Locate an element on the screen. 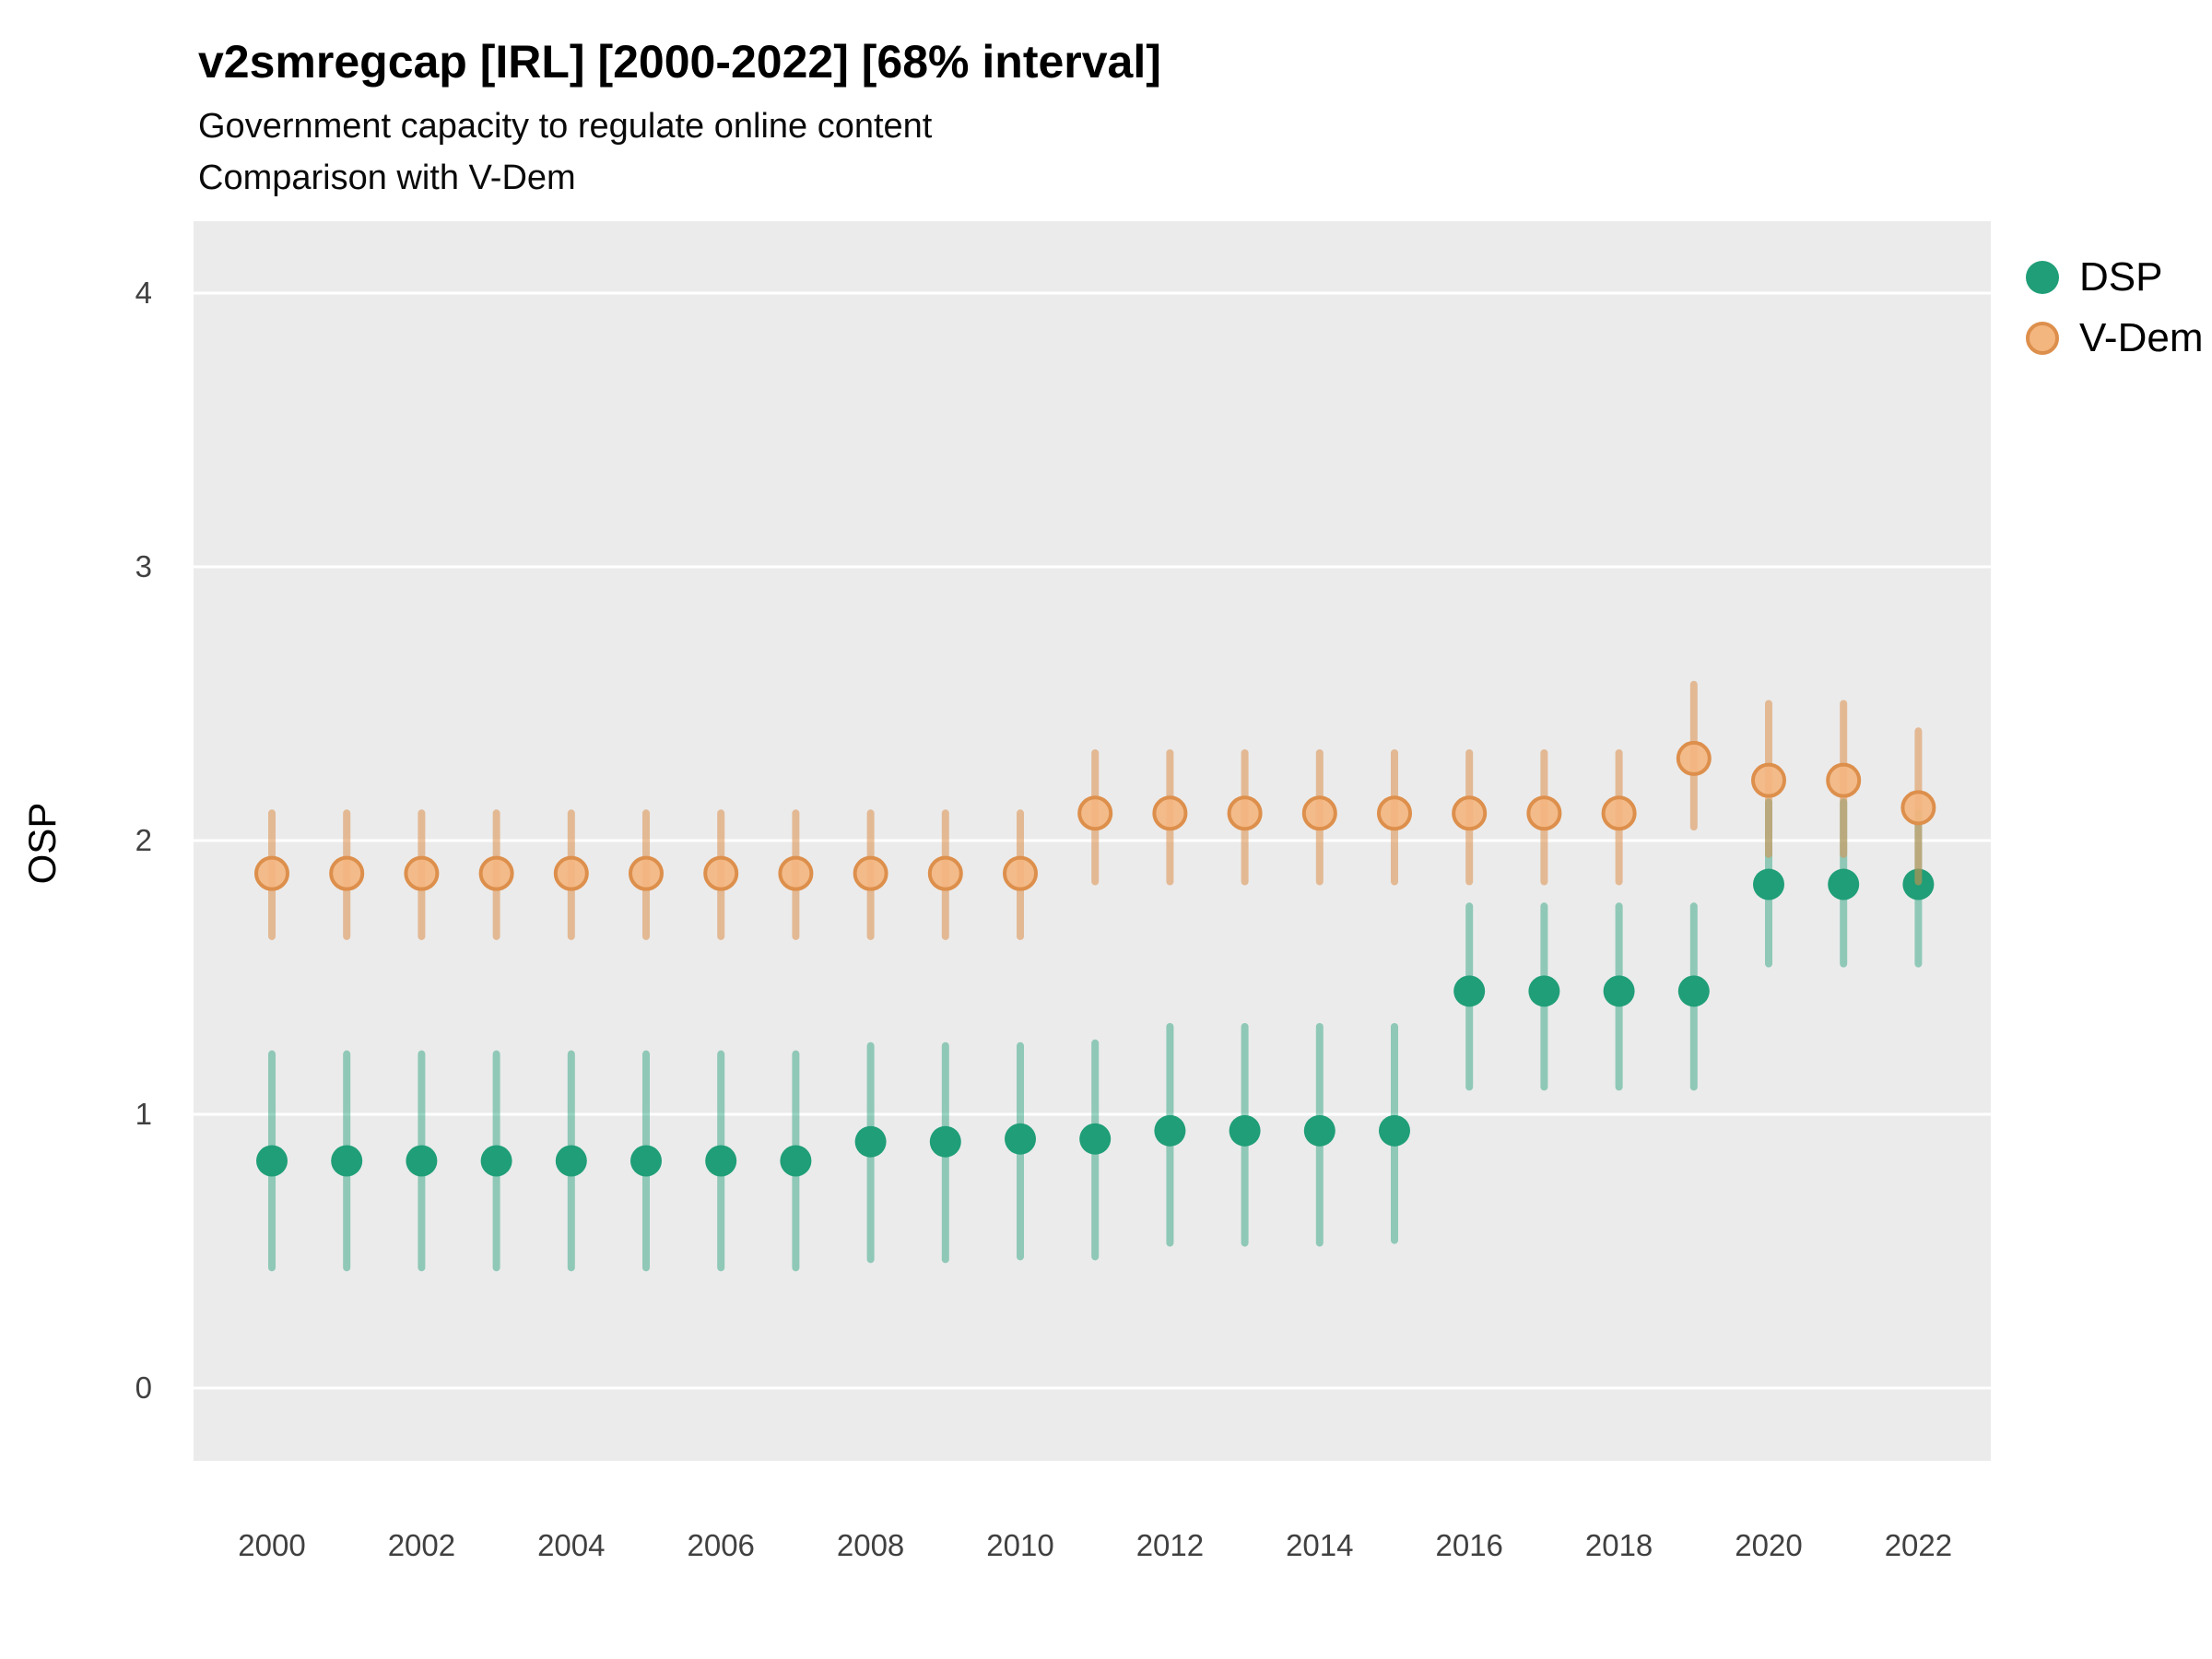  x-tick-label: 2000 is located at coordinates (271, 1545).